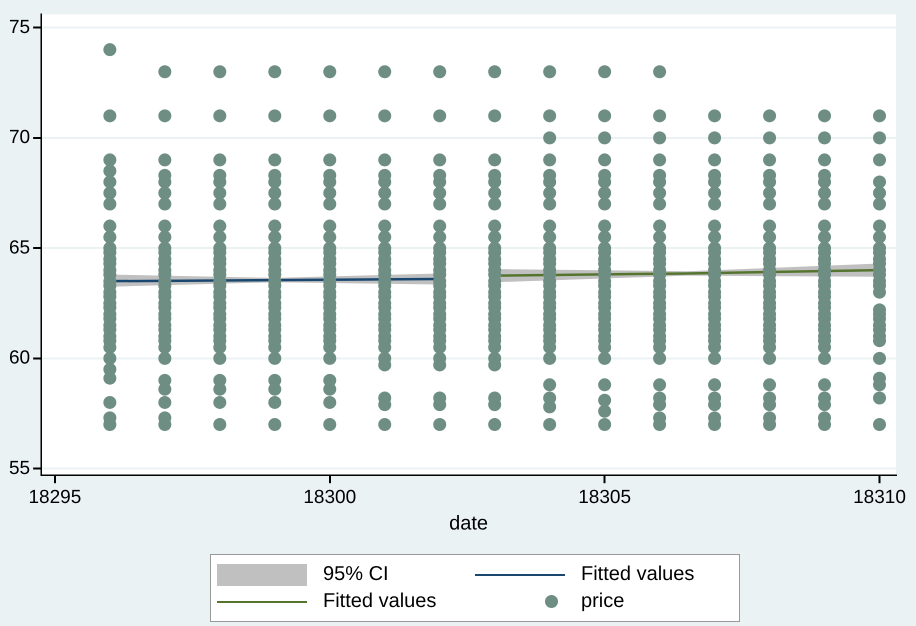 The width and height of the screenshot is (916, 626). I want to click on y-tick-label: 60, so click(19, 358).